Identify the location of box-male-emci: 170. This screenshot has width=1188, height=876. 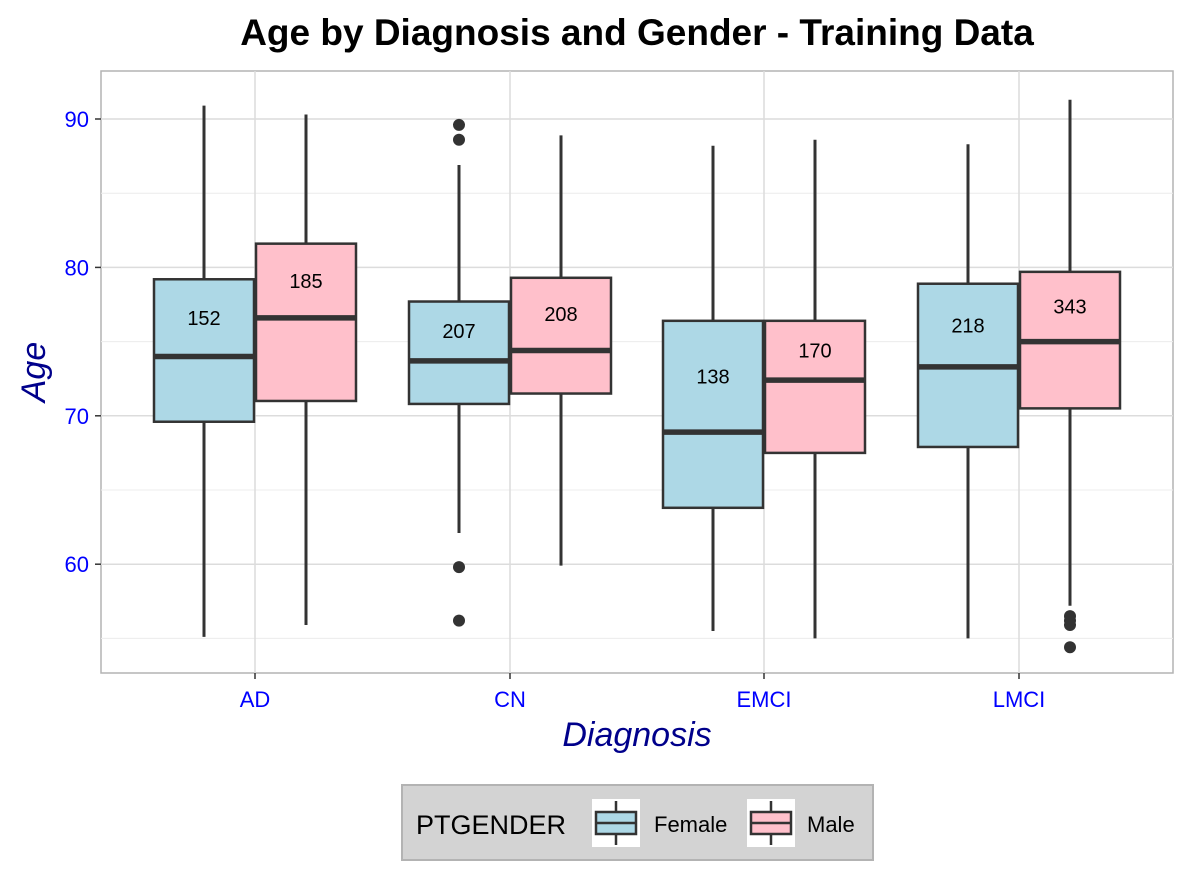
(815, 389).